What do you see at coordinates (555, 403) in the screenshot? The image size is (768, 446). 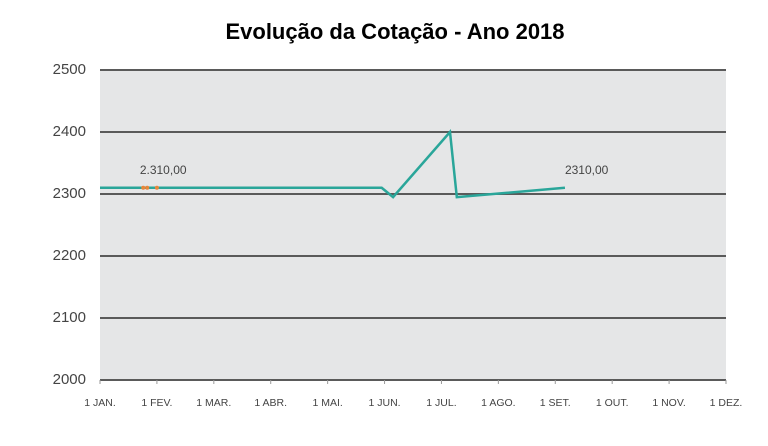 I see `x-tick-label: 1 SET.` at bounding box center [555, 403].